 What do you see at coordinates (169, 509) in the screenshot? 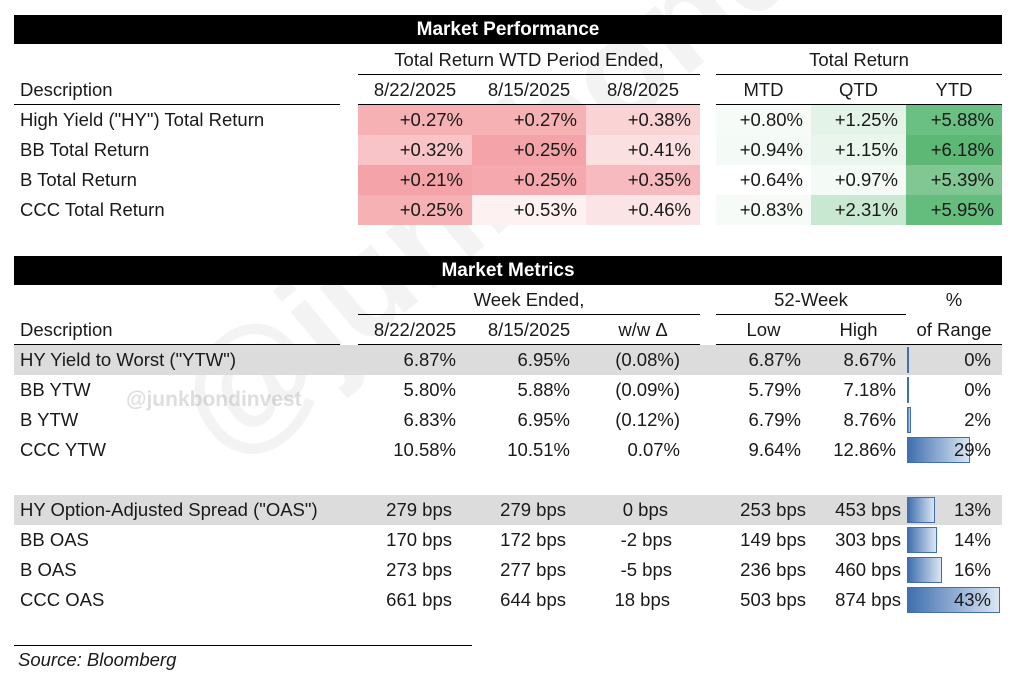
I see `row-label: HY Option-Adjusted Spread ("OAS")` at bounding box center [169, 509].